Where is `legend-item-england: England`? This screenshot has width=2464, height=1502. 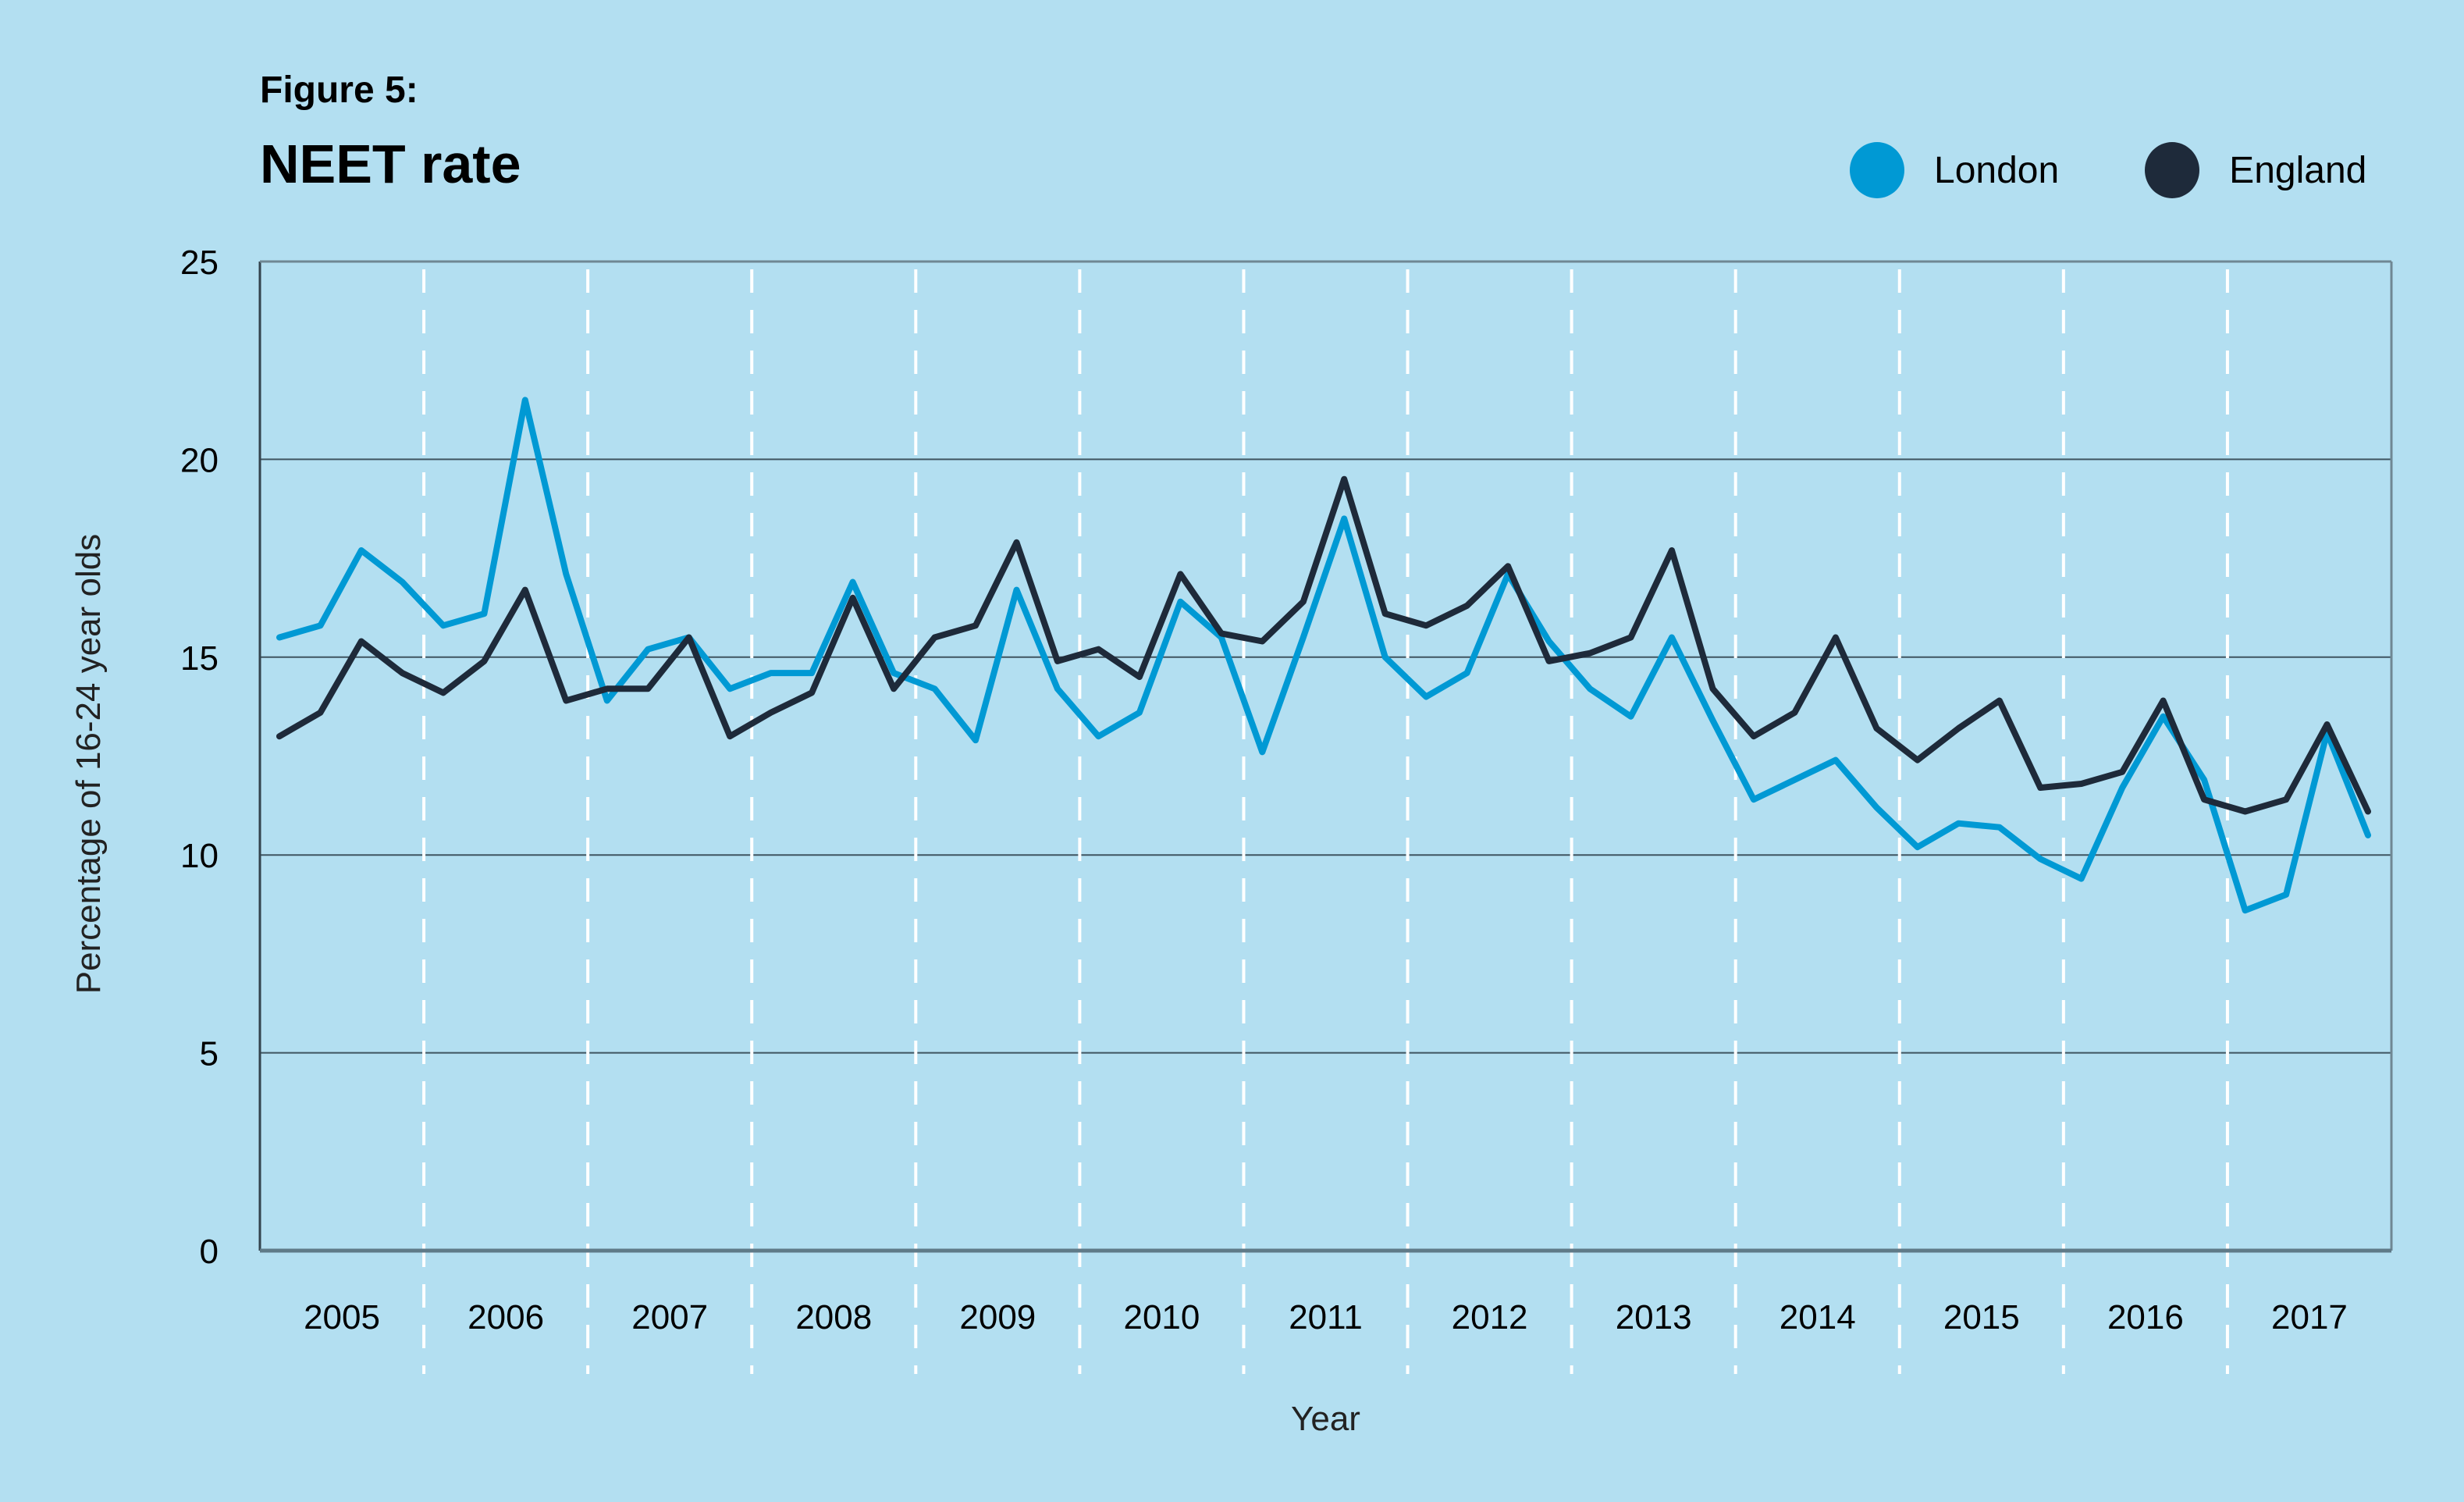
legend-item-england: England is located at coordinates (2255, 170).